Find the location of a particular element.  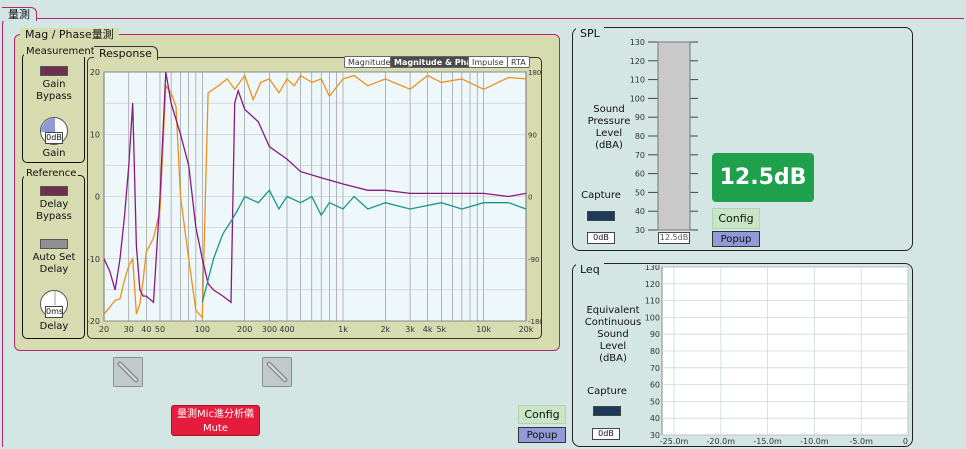

delay-label: Delay is located at coordinates (54, 326).